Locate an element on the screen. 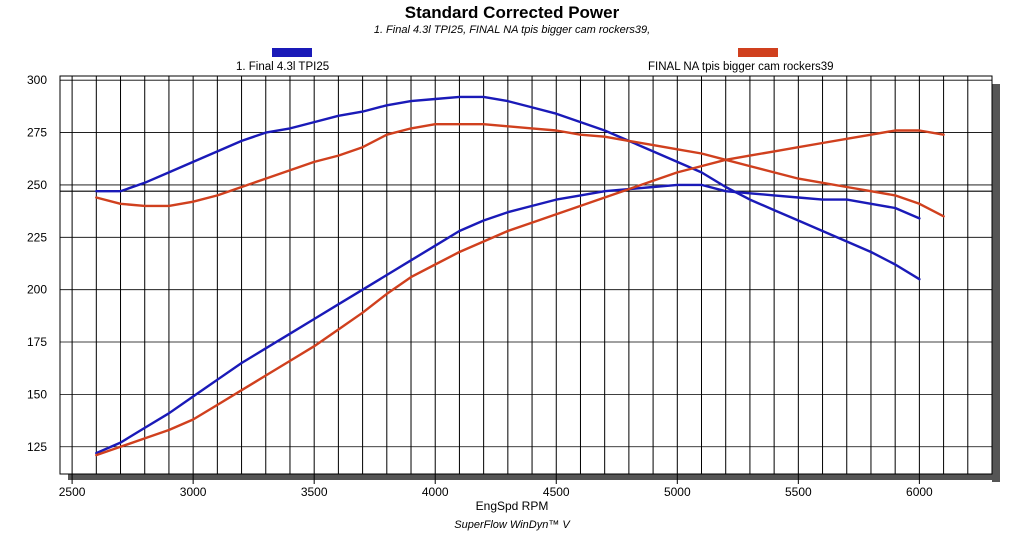 Image resolution: width=1024 pixels, height=535 pixels. series-2-peaked-line is located at coordinates (520, 170).